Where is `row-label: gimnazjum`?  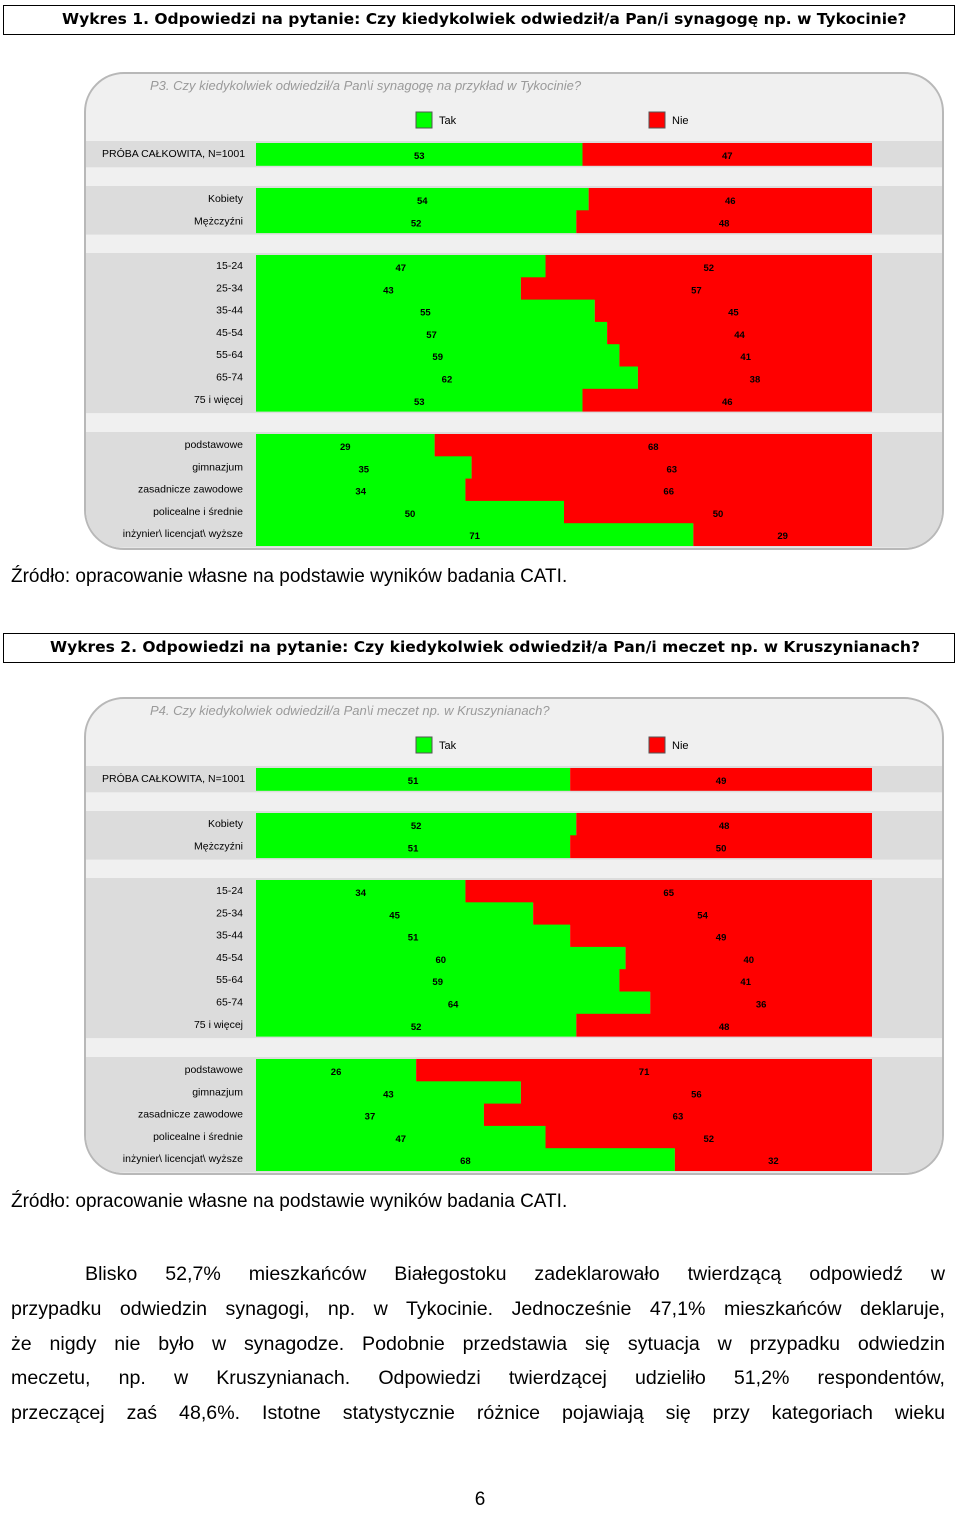
row-label: gimnazjum is located at coordinates (217, 467).